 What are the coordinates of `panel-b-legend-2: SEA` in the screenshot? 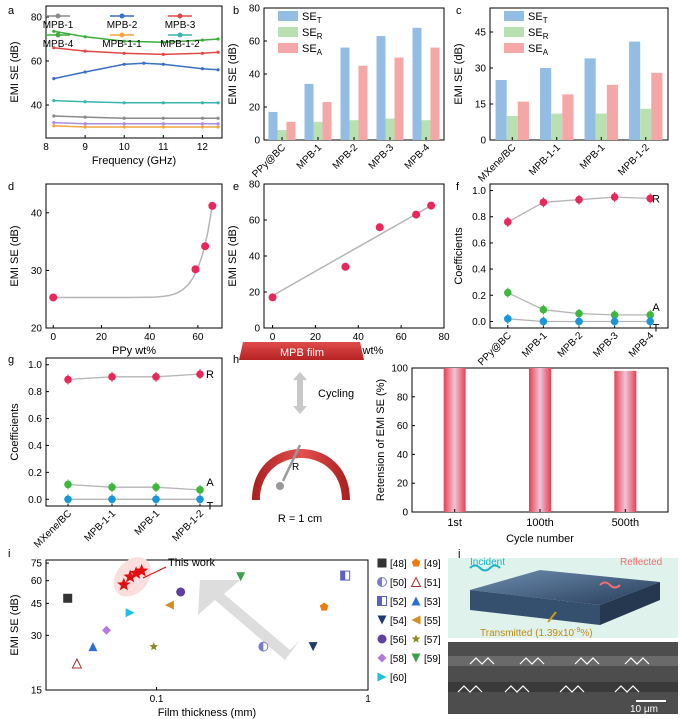 It's located at (312, 50).